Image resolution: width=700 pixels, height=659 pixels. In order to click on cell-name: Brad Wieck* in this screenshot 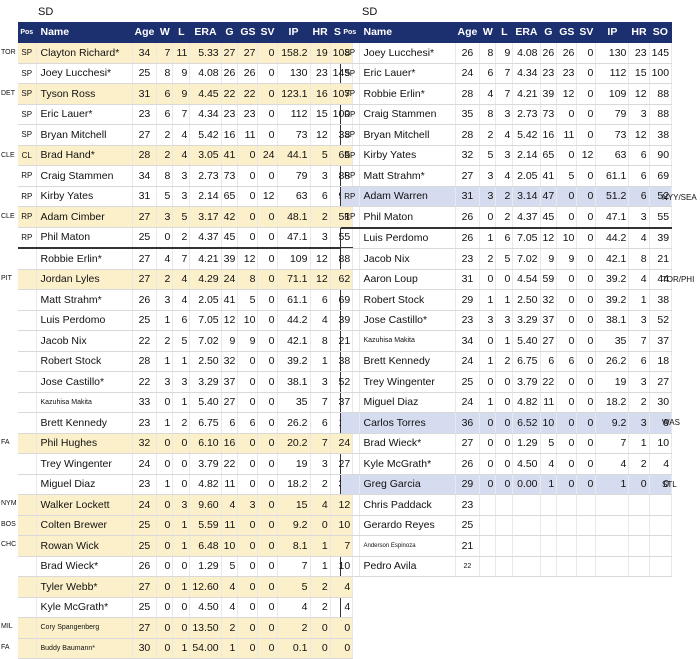, I will do `click(84, 566)`.